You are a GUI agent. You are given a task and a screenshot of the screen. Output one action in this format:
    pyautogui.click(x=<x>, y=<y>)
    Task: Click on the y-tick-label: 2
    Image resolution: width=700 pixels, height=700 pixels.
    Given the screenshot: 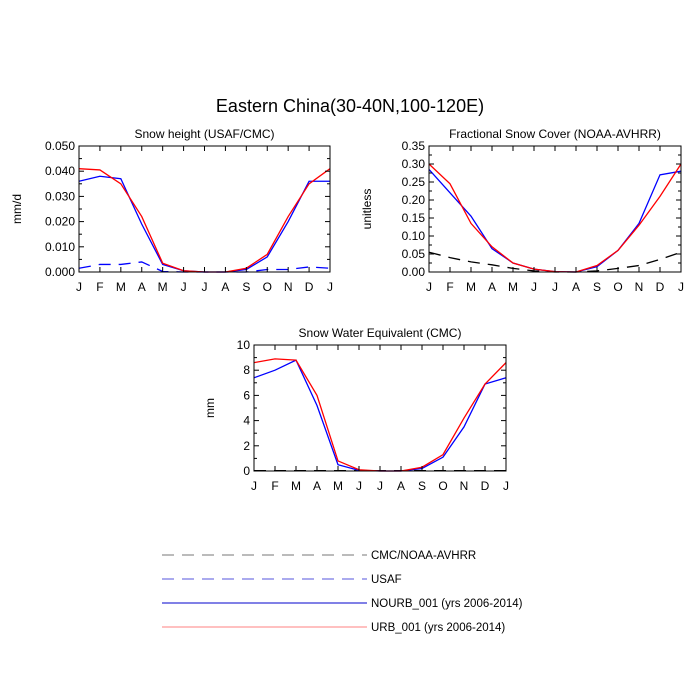 What is the action you would take?
    pyautogui.click(x=246, y=446)
    